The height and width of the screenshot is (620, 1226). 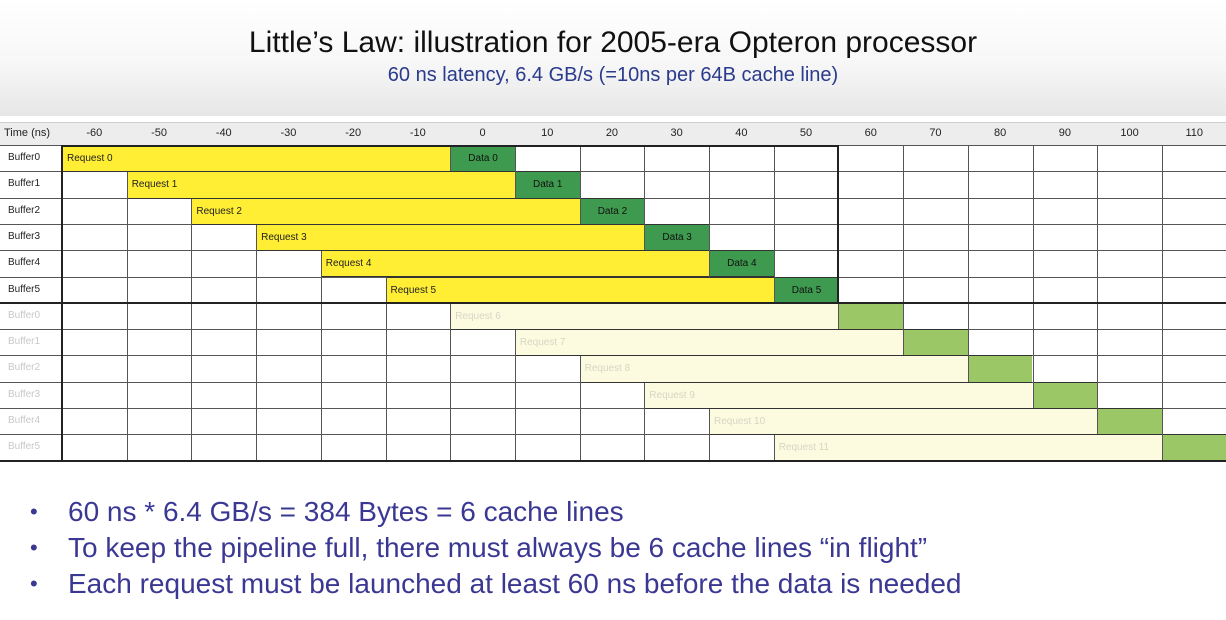 I want to click on data-bar: Data 5, so click(x=806, y=290).